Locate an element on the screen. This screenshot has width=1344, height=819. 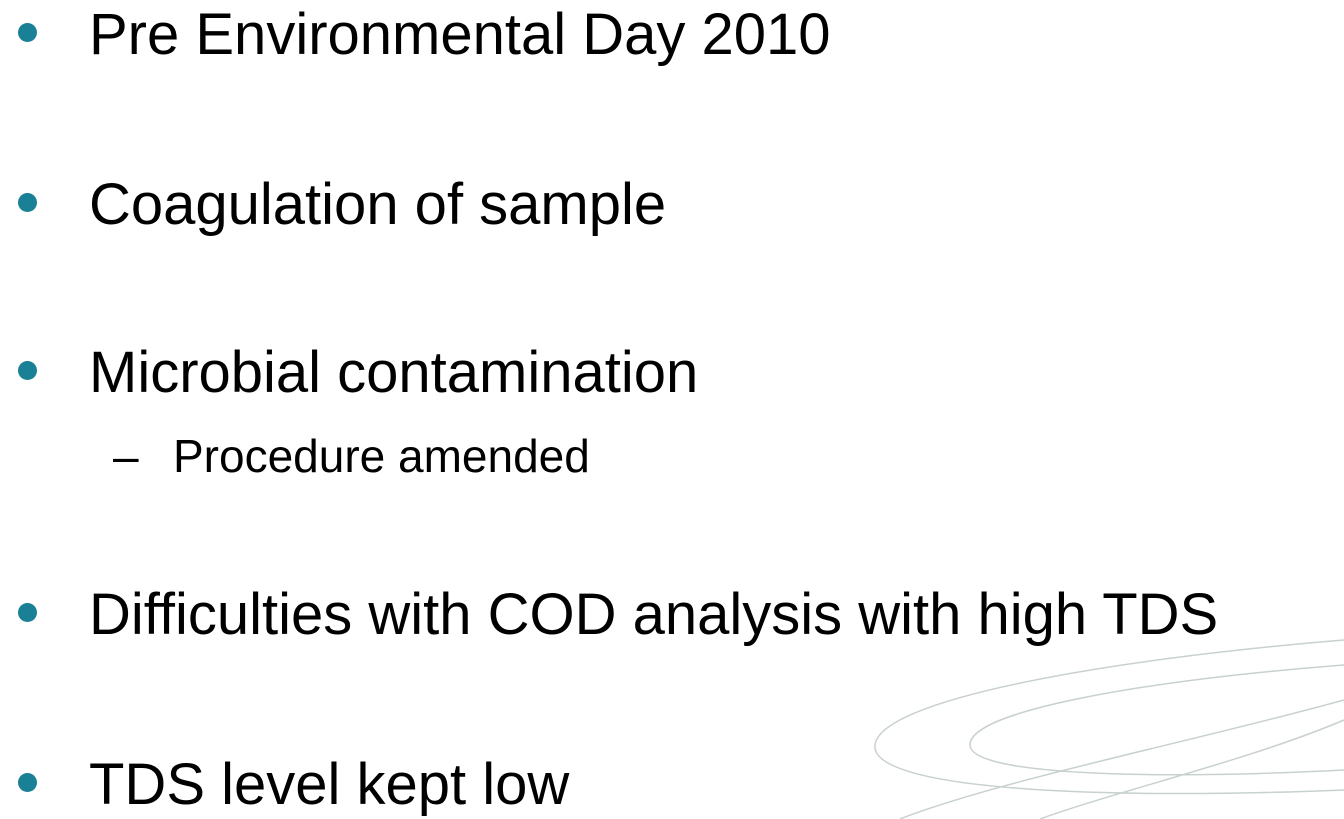
bullet-text: Pre Environmental Day 2010 is located at coordinates (460, 34).